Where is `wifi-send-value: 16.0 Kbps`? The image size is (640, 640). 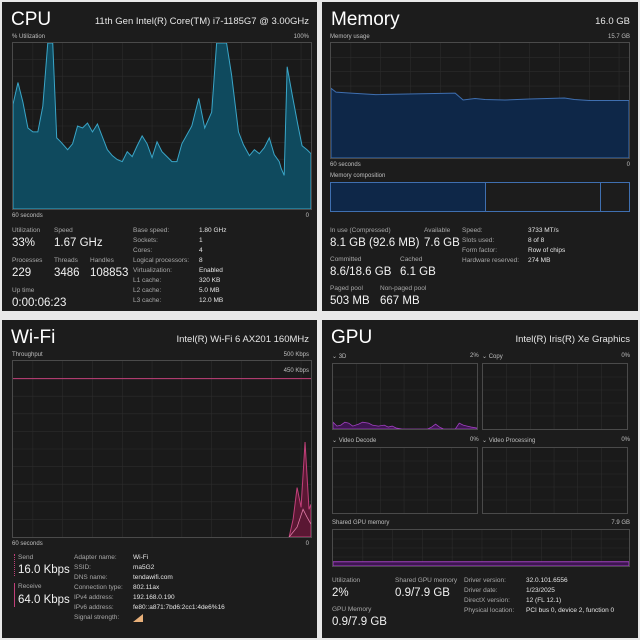 wifi-send-value: 16.0 Kbps is located at coordinates (44, 570).